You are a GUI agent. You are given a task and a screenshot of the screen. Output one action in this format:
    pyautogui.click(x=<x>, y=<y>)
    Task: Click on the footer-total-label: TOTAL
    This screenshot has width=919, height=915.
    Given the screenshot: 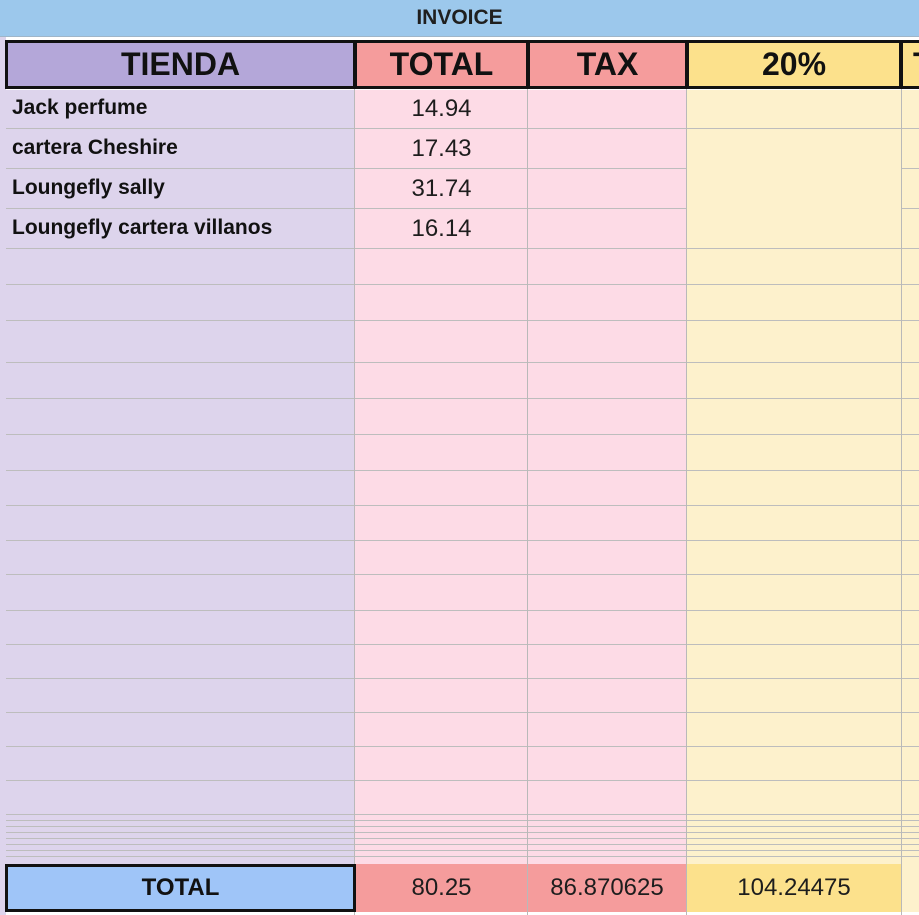 What is the action you would take?
    pyautogui.click(x=180, y=887)
    